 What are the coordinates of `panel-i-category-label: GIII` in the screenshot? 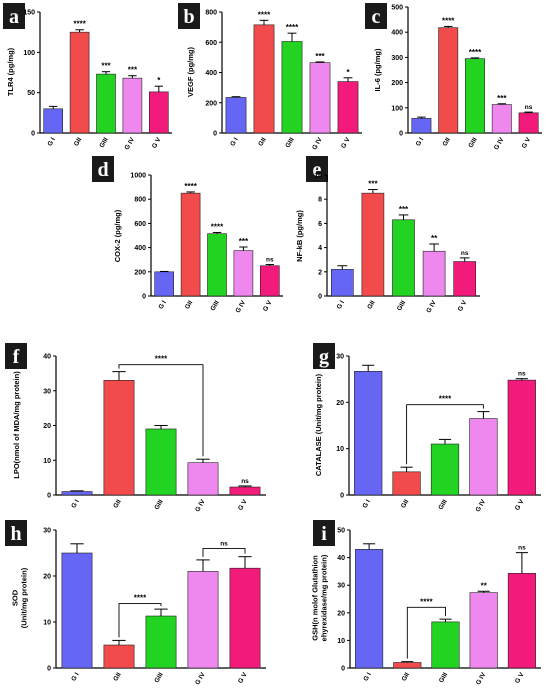 It's located at (443, 677).